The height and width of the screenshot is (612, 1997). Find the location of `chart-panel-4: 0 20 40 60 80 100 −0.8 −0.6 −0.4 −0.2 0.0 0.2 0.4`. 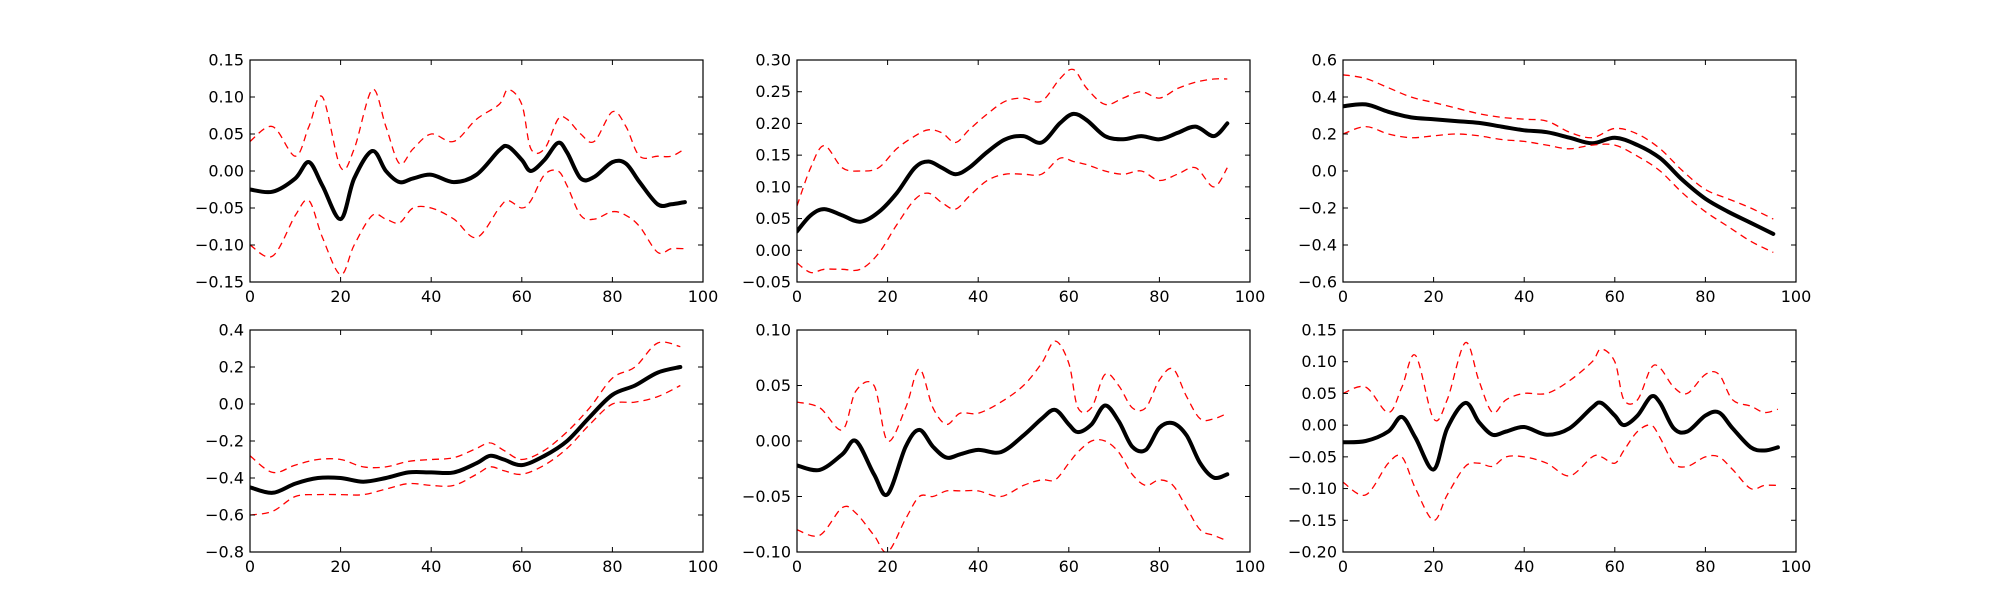

chart-panel-4: 0 20 40 60 80 100 −0.8 −0.6 −0.4 −0.2 0.0 0.2 0.4 is located at coordinates (461, 449).